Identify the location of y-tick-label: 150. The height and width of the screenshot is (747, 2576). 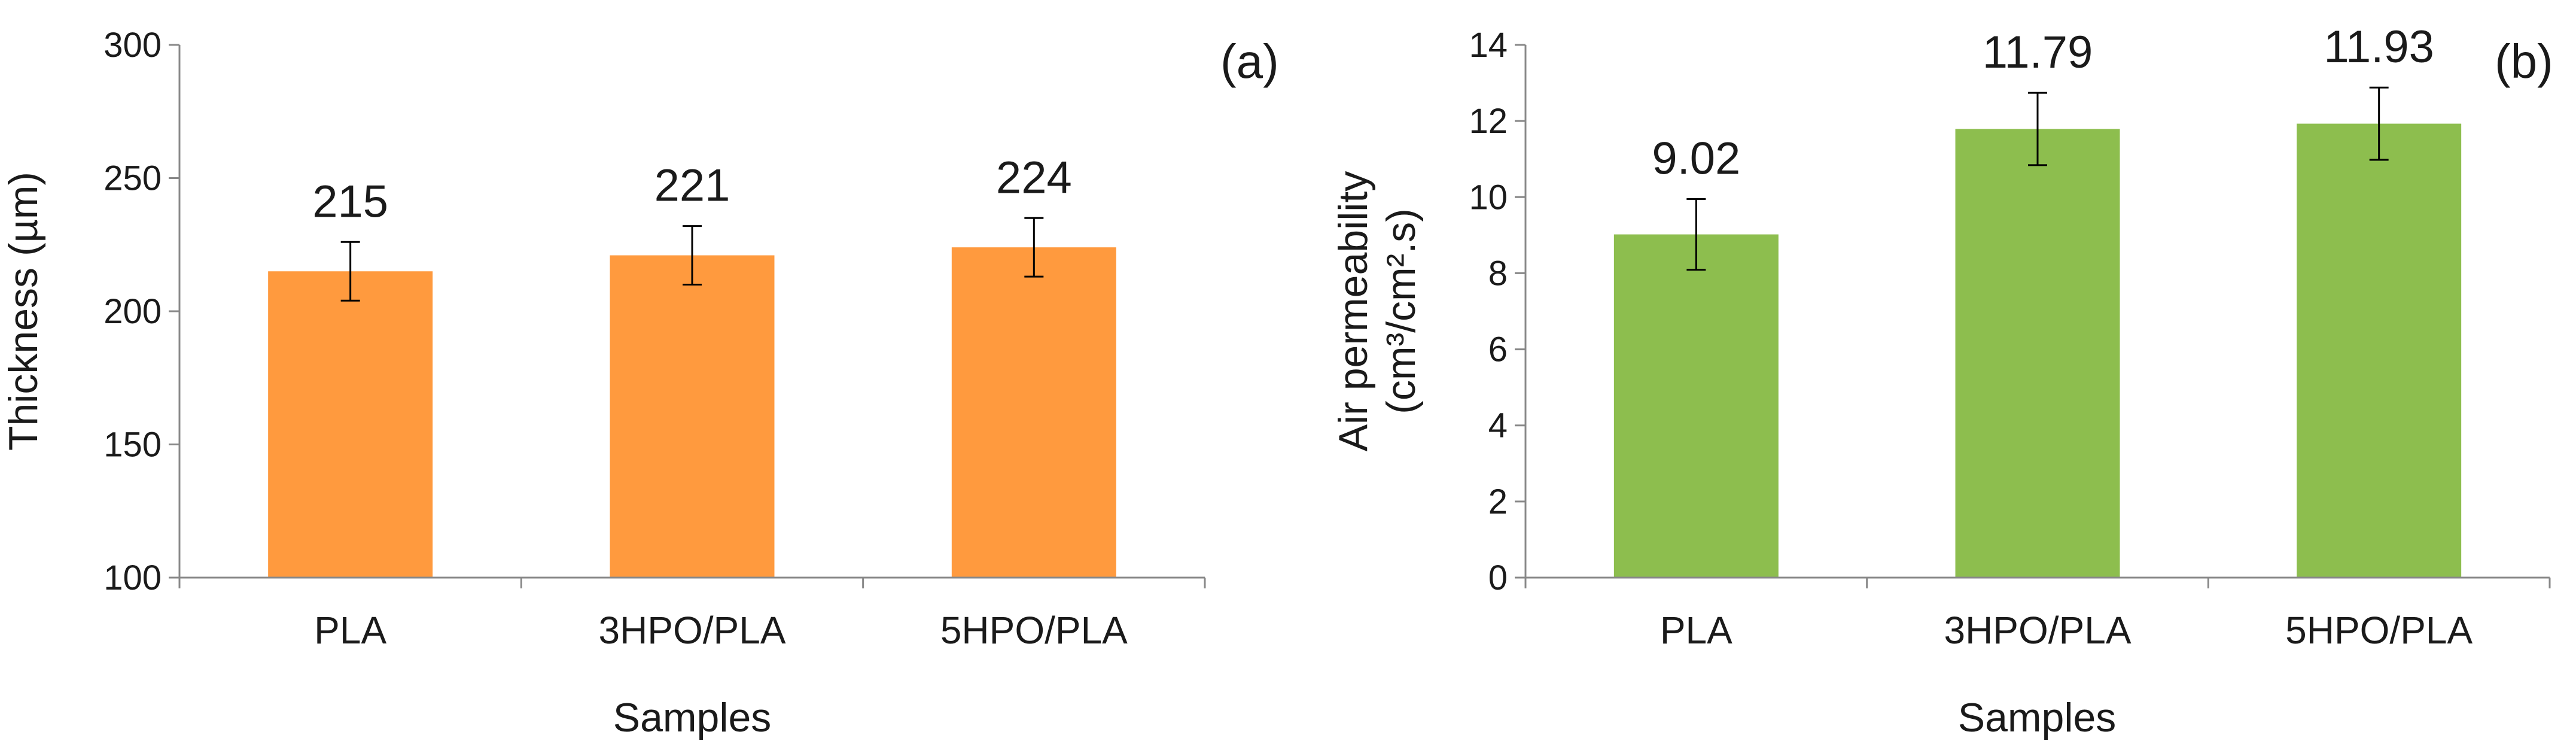
(132, 445).